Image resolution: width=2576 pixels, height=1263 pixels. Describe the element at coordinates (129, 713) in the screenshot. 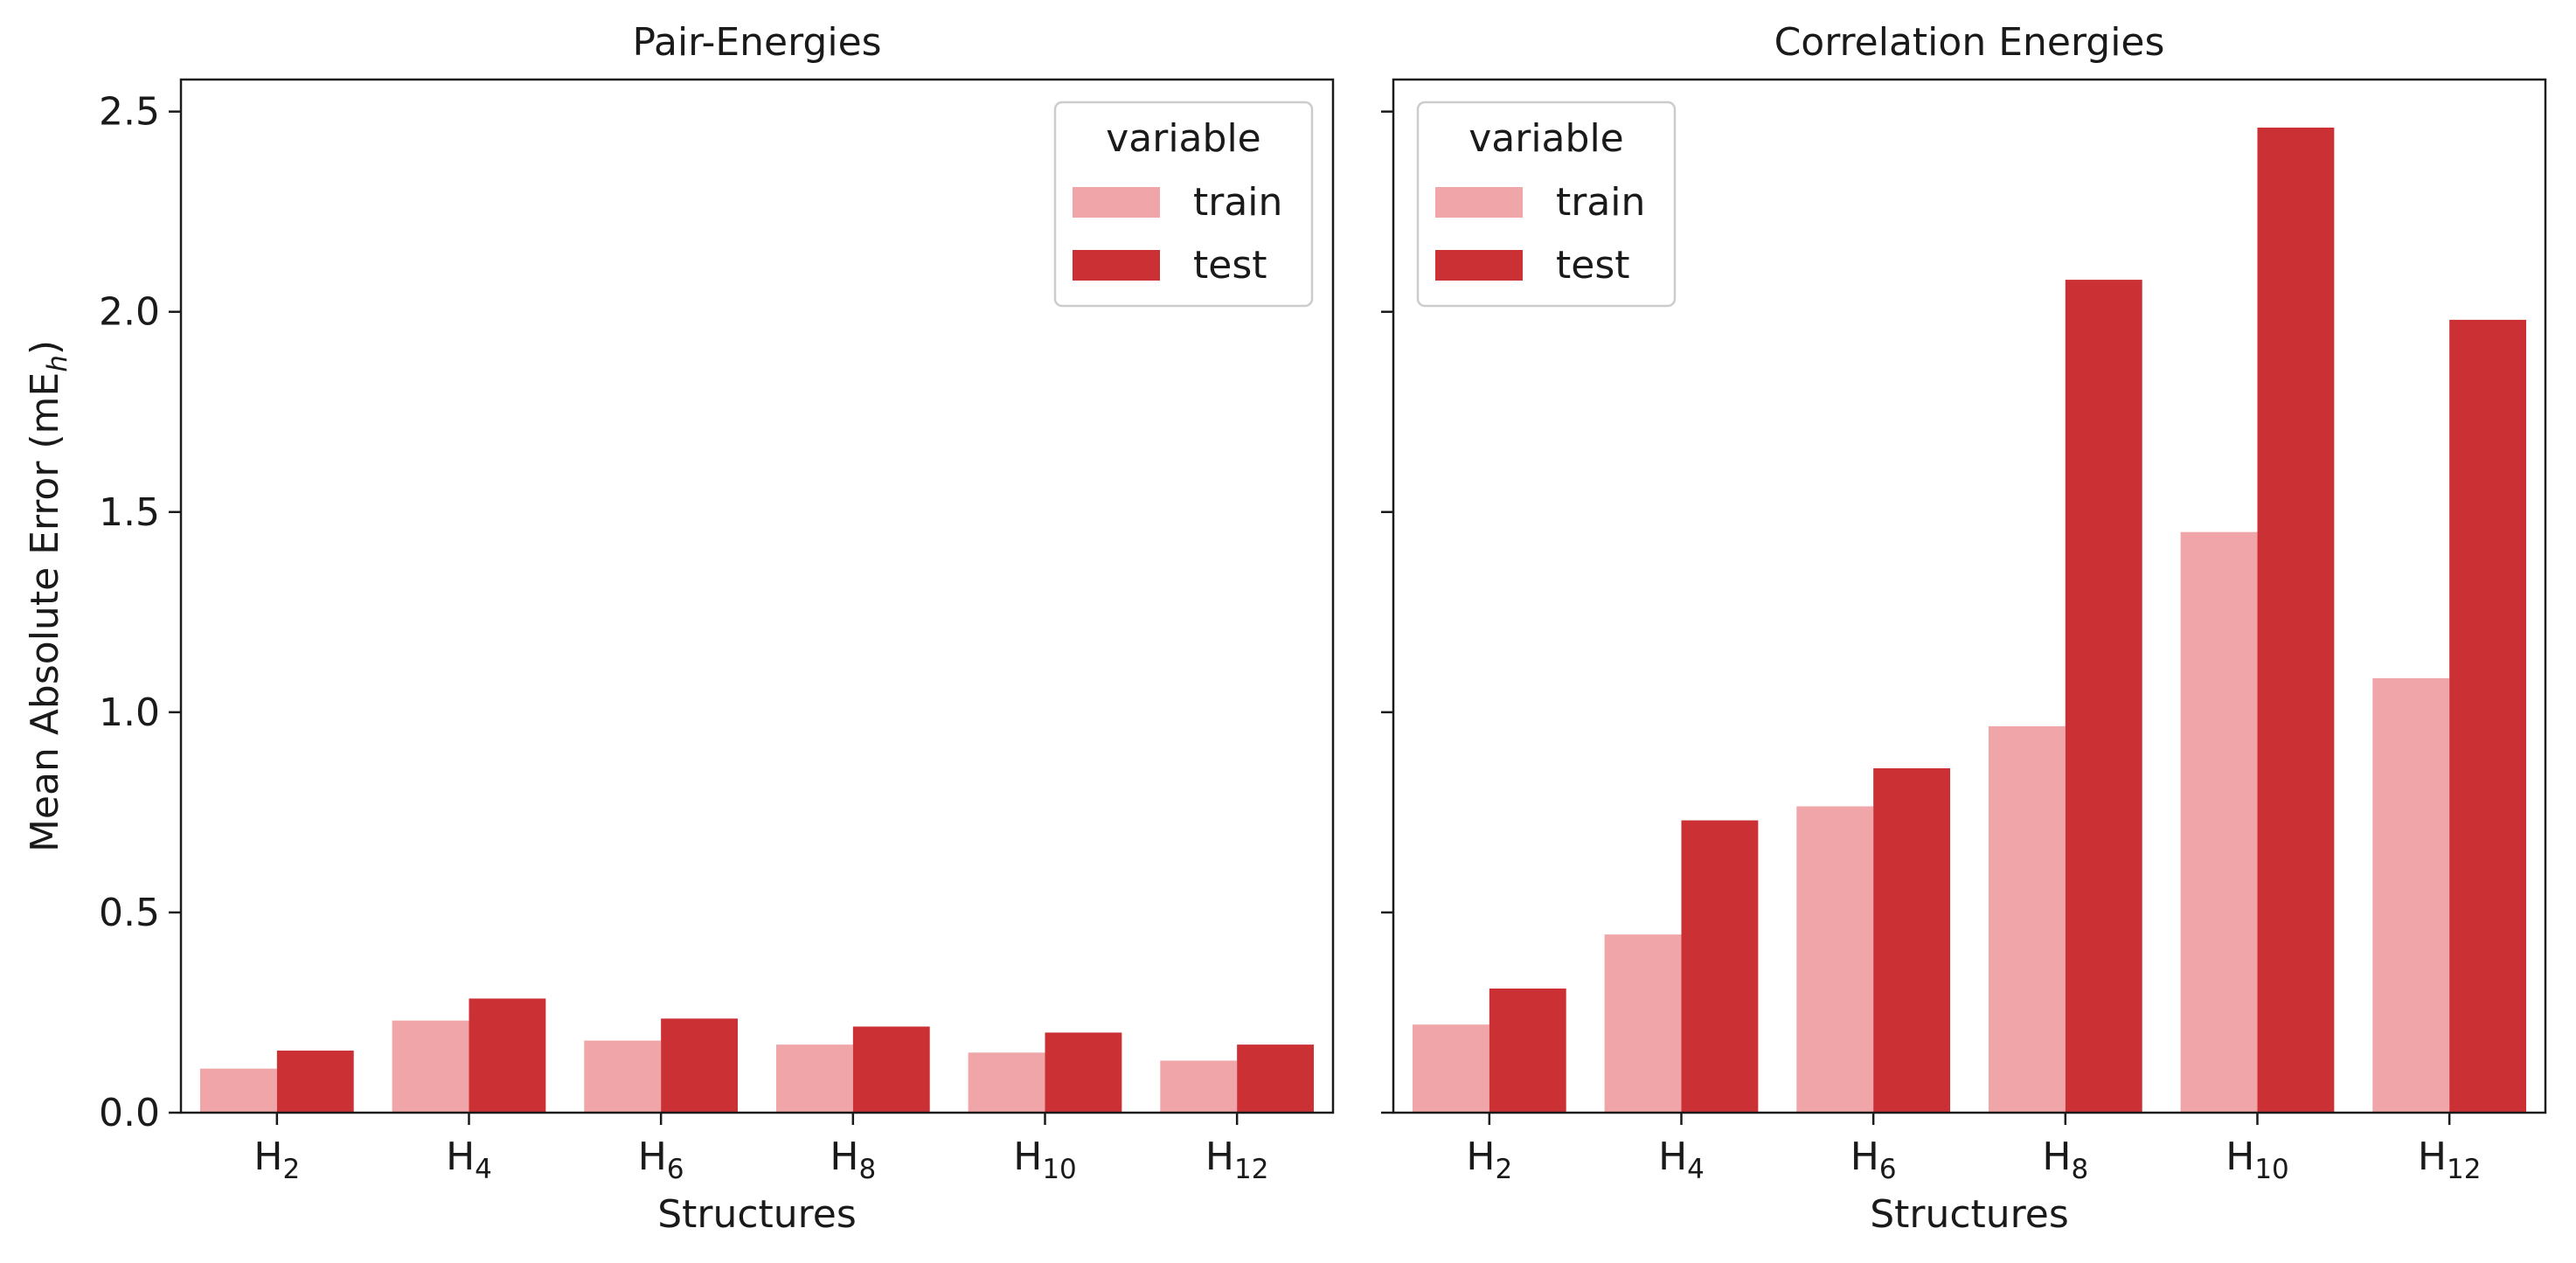

I see `y-tick-label: 1.0` at that location.